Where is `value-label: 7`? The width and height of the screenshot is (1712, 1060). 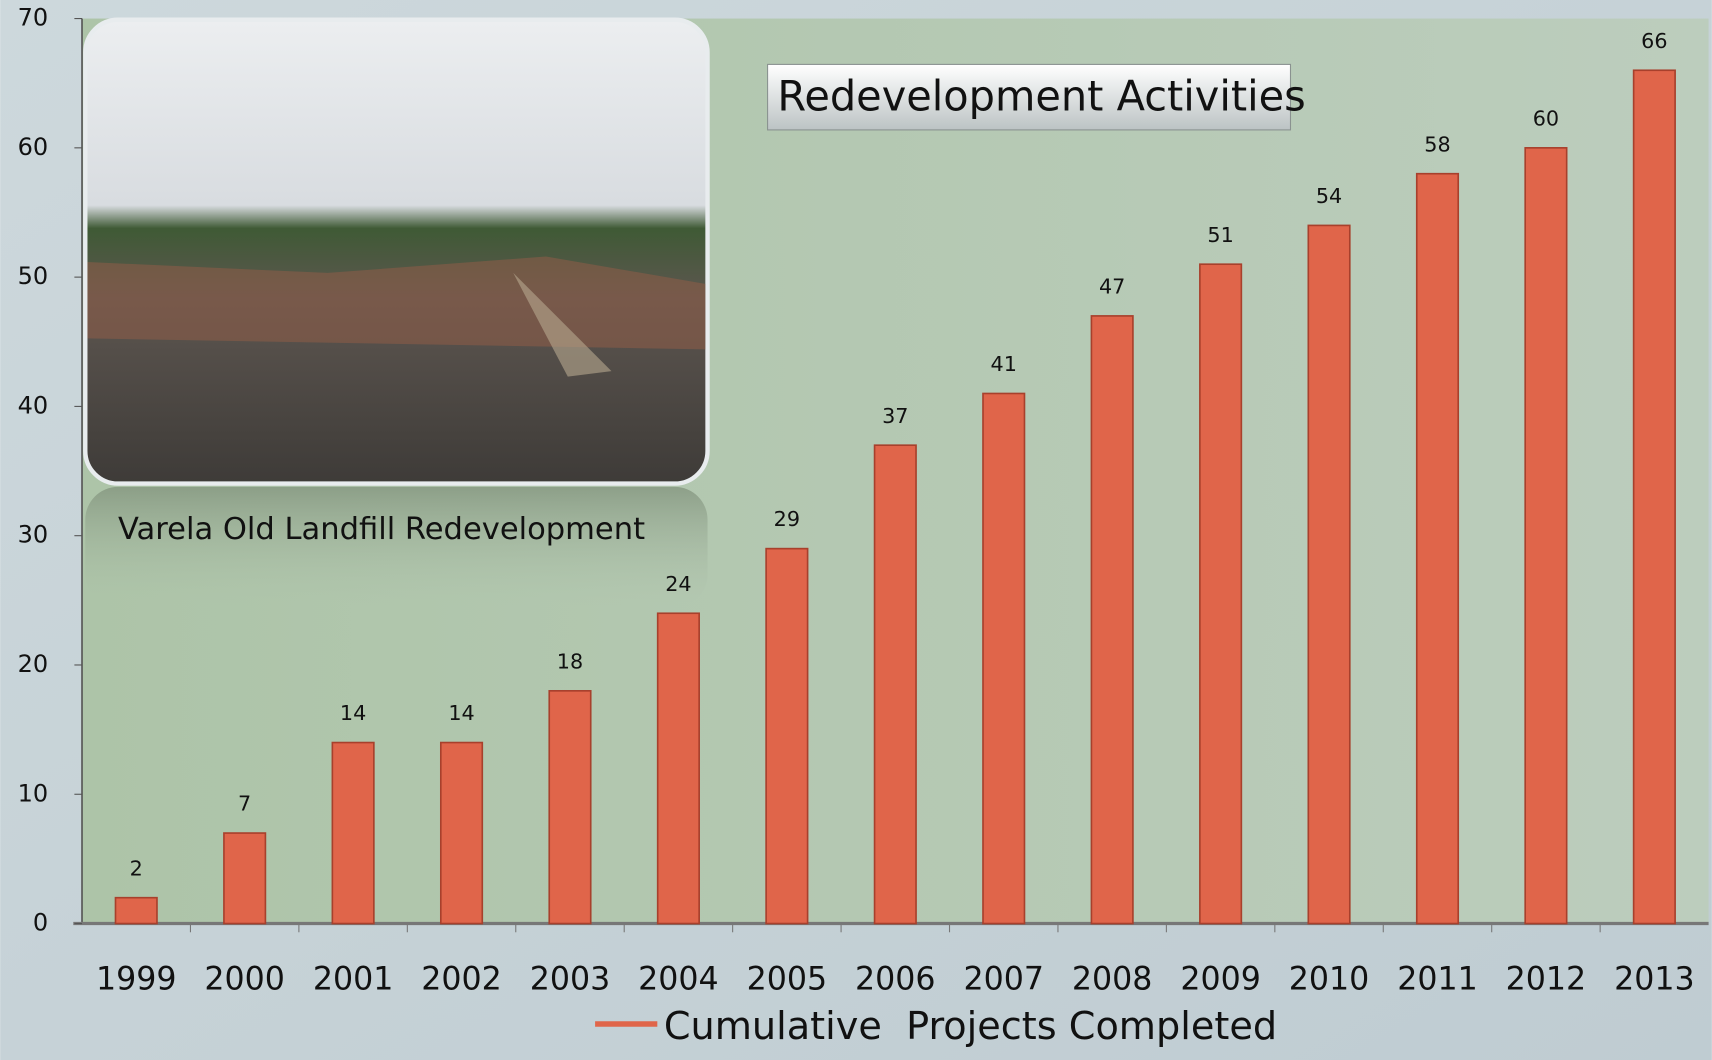
value-label: 7 is located at coordinates (244, 804).